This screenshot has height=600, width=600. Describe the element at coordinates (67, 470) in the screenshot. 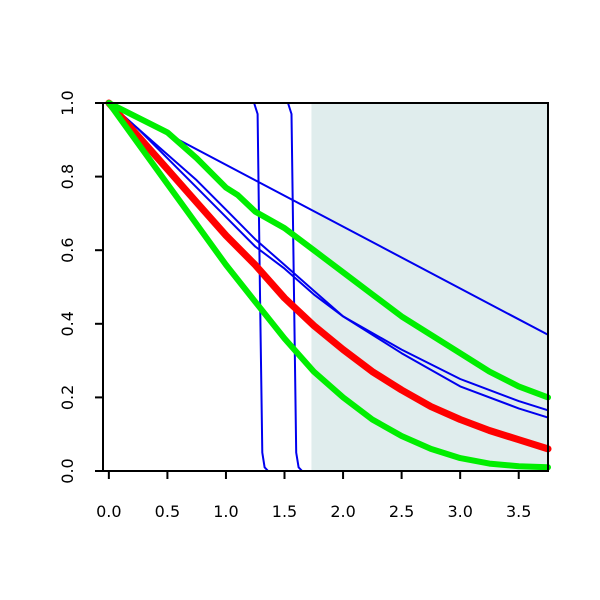

I see `y-tick-label: 0.0` at that location.